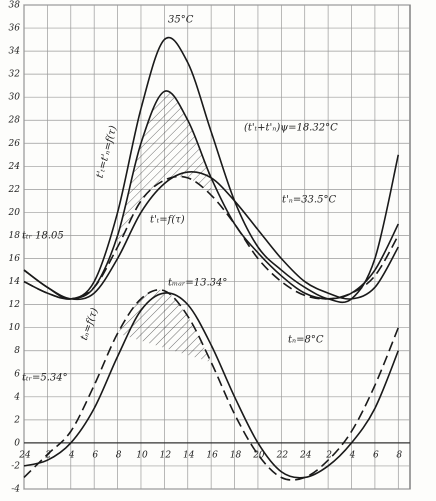  I want to click on annotation: t'ₜ=t'ₙ=f(τ), so click(107, 151).